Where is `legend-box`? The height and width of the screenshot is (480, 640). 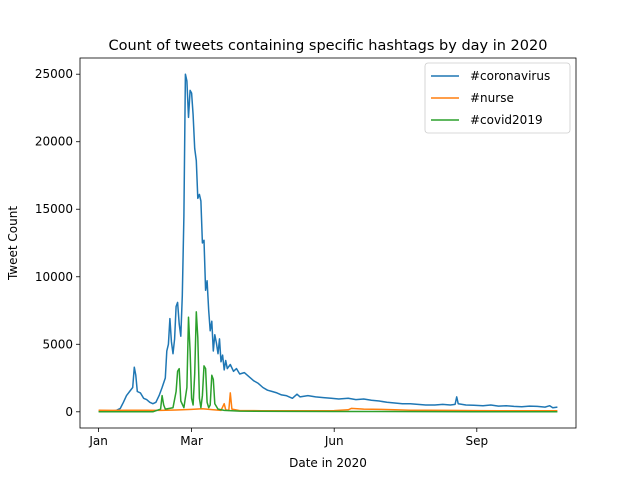 legend-box is located at coordinates (497, 98).